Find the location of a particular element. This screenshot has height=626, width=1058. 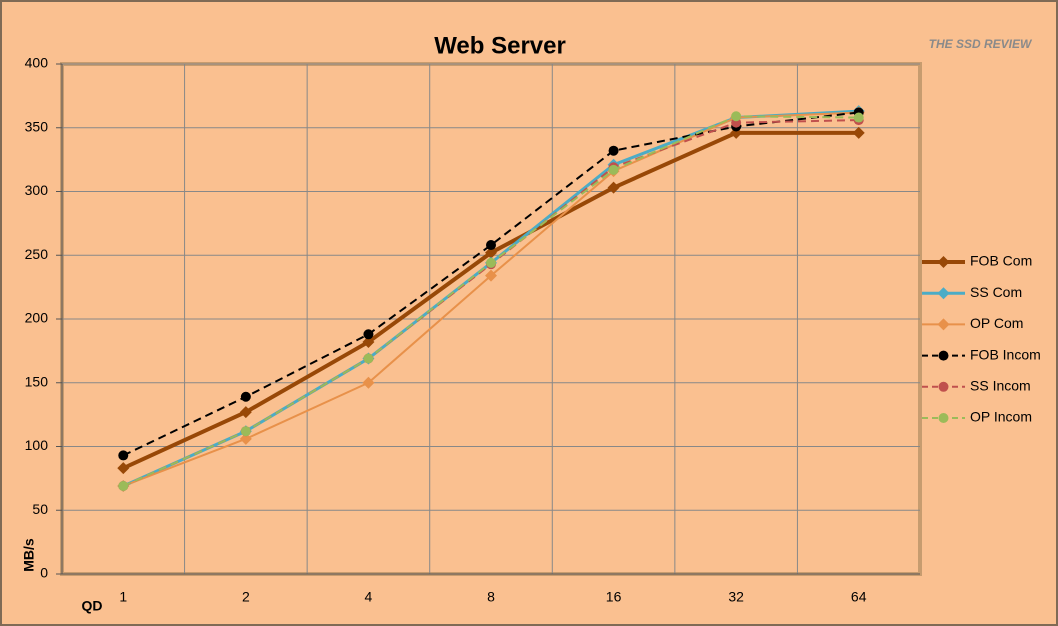

y-tick-label: 50 is located at coordinates (40, 509).